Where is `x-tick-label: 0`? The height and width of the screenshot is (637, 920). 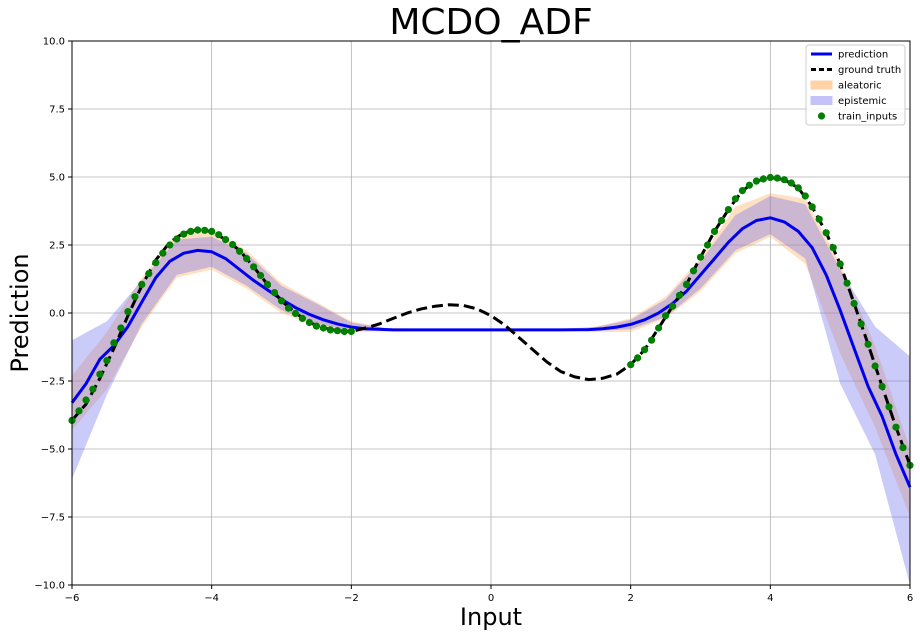
x-tick-label: 0 is located at coordinates (491, 598).